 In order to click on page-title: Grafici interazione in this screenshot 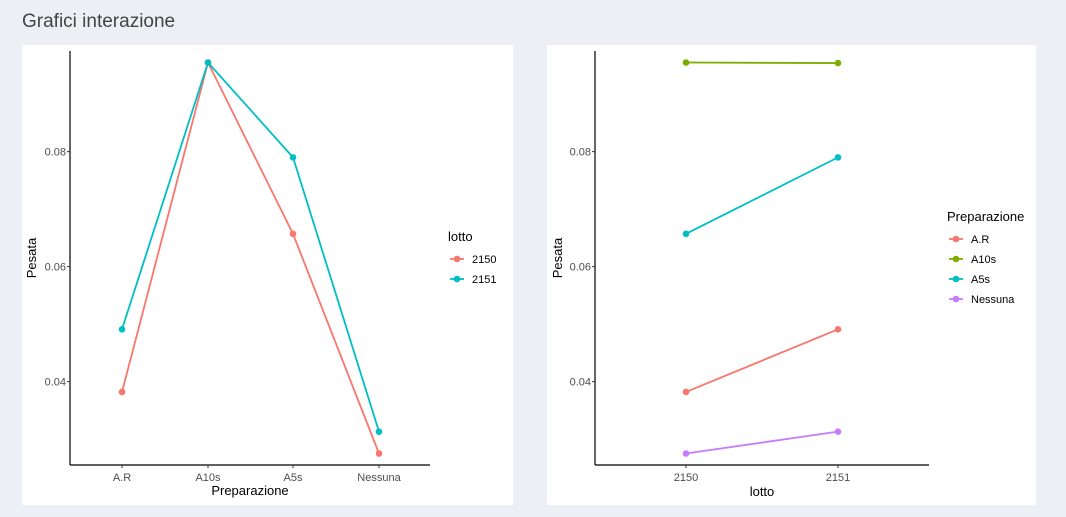, I will do `click(99, 21)`.